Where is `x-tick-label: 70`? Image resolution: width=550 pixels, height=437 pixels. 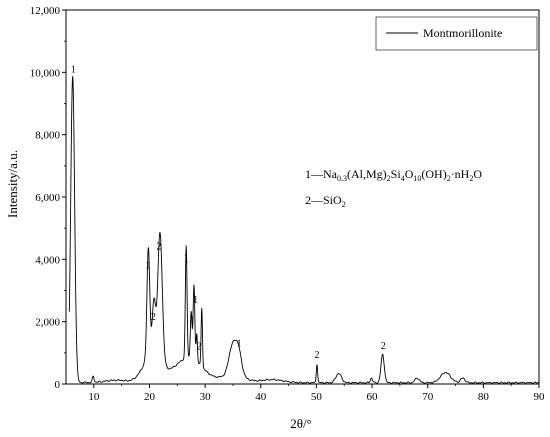
x-tick-label: 70 is located at coordinates (428, 397).